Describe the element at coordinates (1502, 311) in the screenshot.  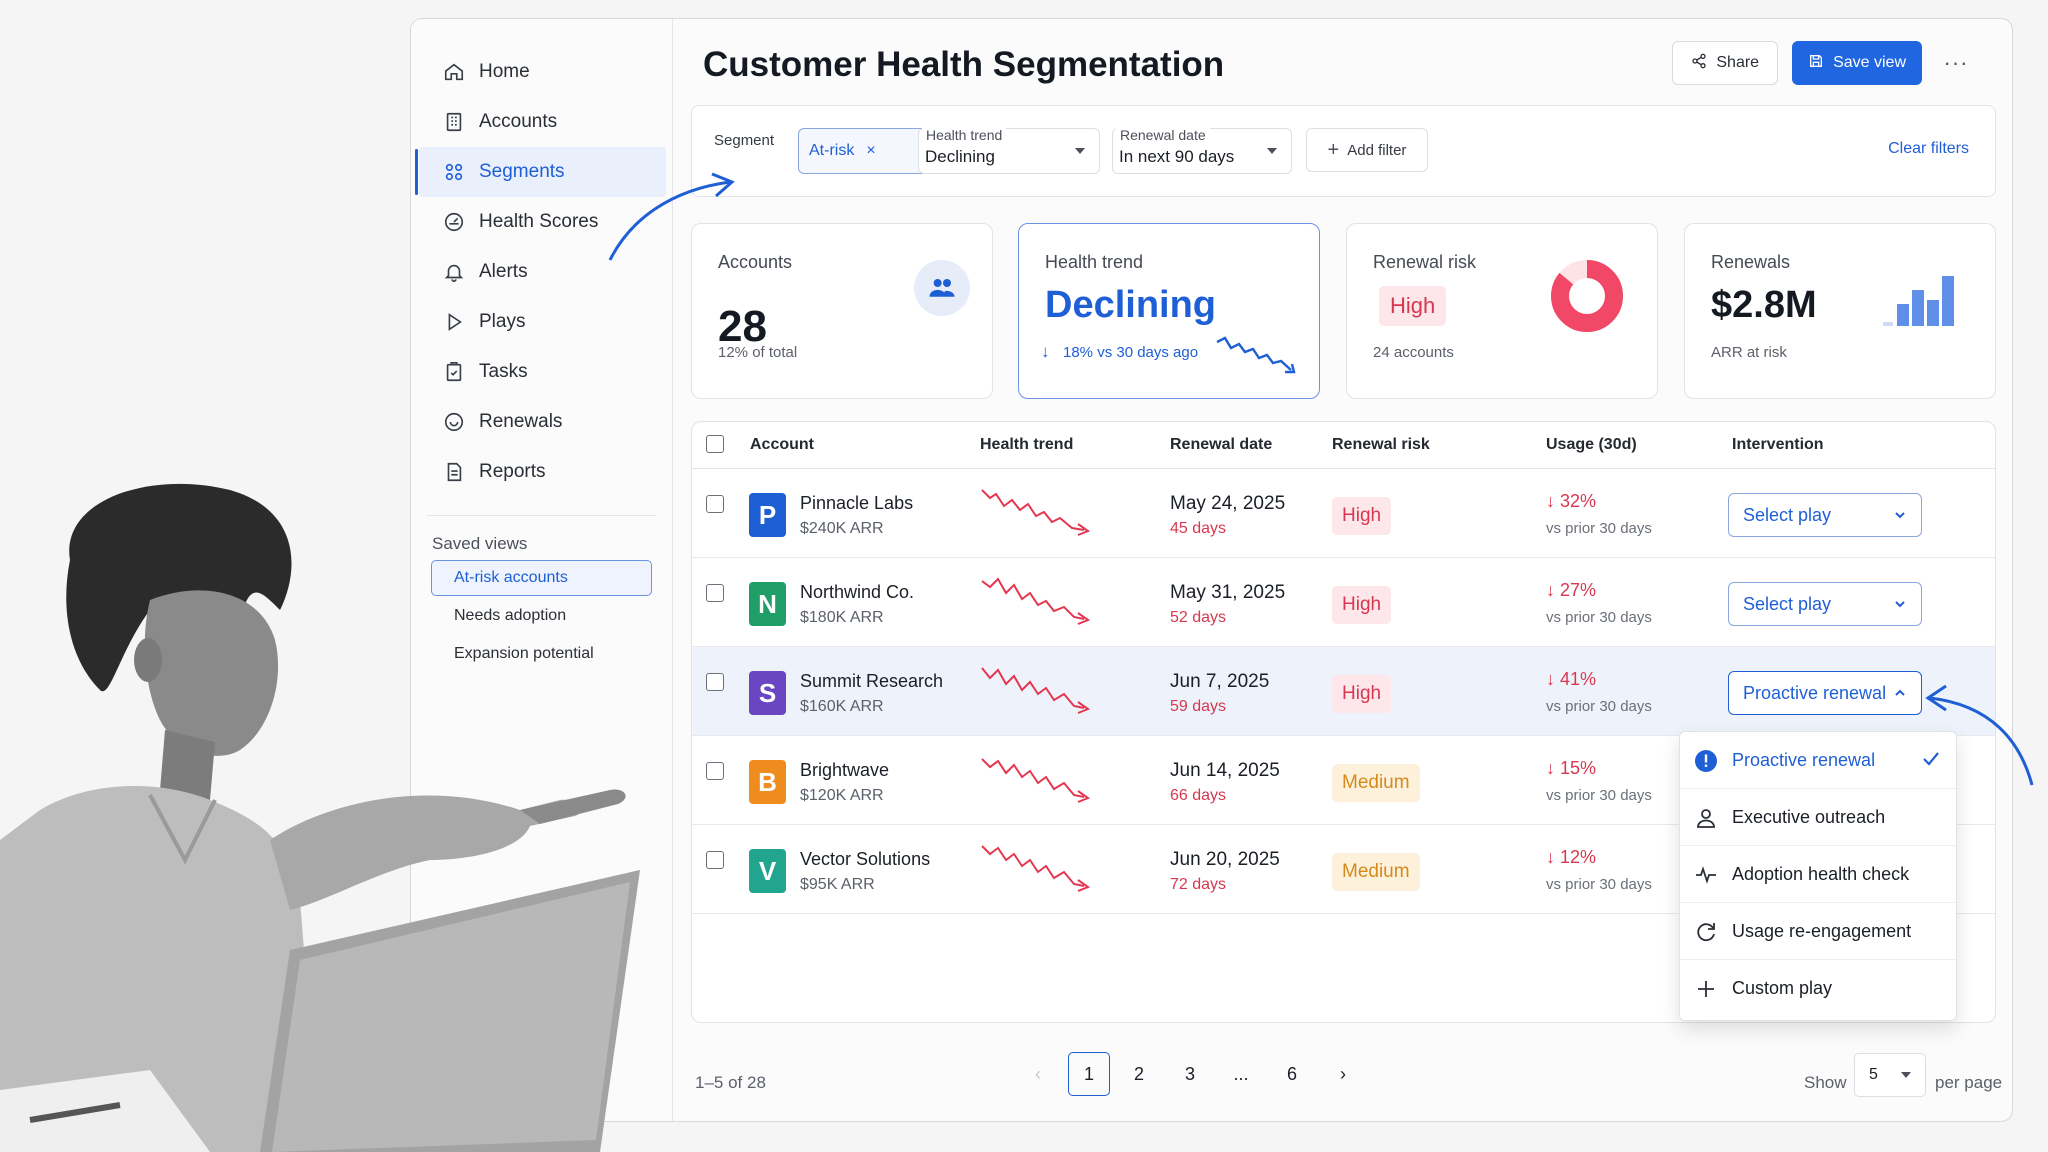
I see `kpi-card-renewal-risk: Renewal risk High 24 accounts` at that location.